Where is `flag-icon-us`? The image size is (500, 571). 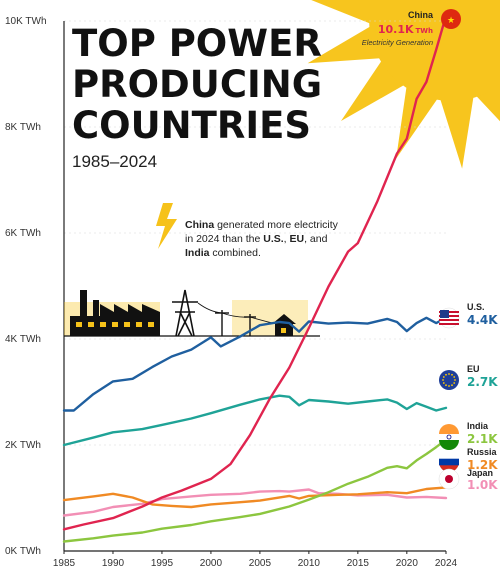 flag-icon-us is located at coordinates (449, 318).